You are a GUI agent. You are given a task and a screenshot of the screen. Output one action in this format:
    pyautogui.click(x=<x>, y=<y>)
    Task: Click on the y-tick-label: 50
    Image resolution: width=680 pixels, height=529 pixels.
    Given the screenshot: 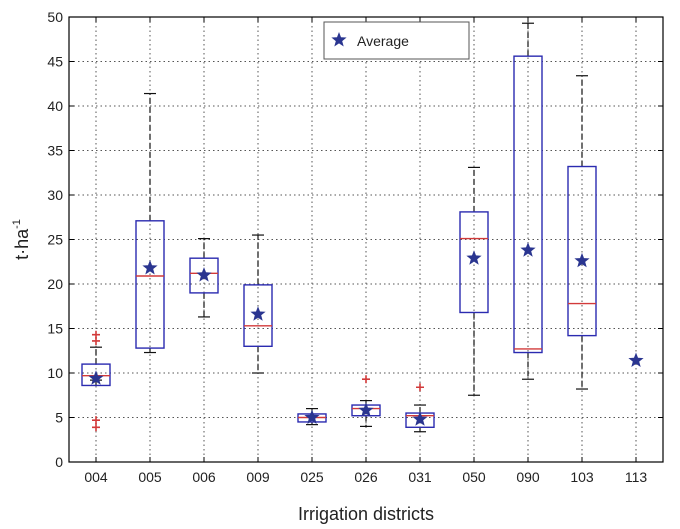 What is the action you would take?
    pyautogui.click(x=55, y=17)
    